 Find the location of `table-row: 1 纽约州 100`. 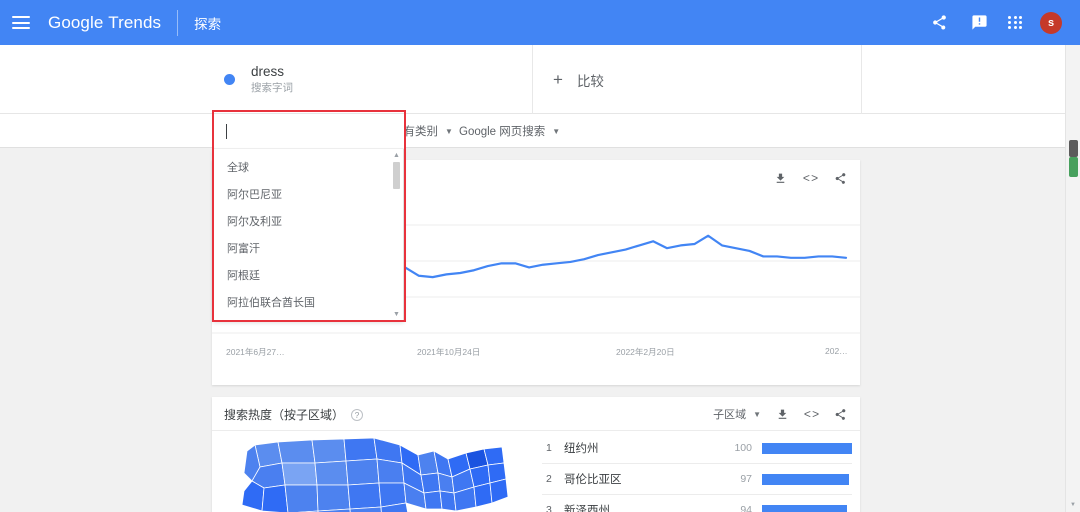

table-row: 1 纽约州 100 is located at coordinates (697, 448).